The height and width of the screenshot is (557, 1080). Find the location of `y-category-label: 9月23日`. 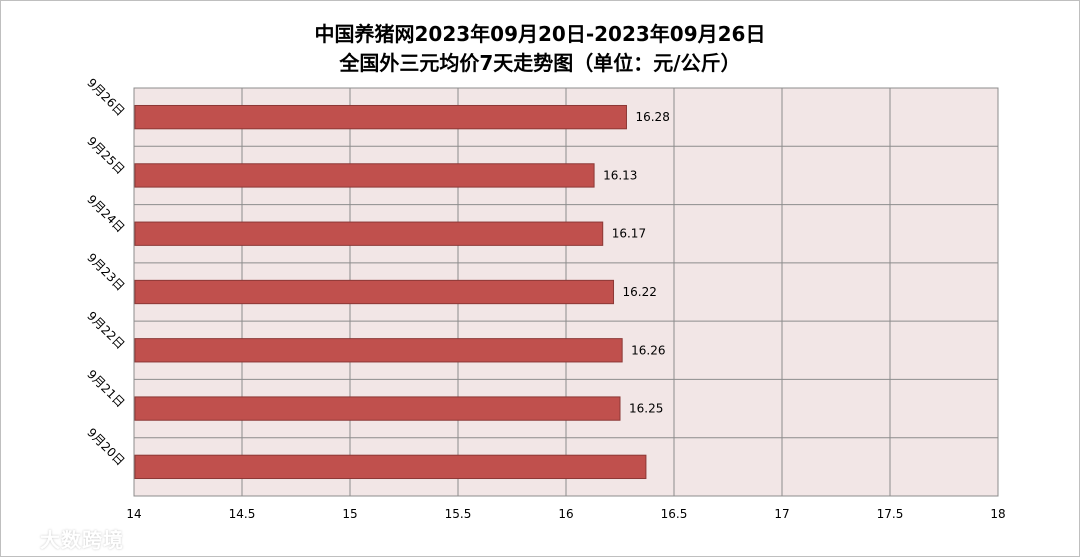

y-category-label: 9月23日 is located at coordinates (105, 271).